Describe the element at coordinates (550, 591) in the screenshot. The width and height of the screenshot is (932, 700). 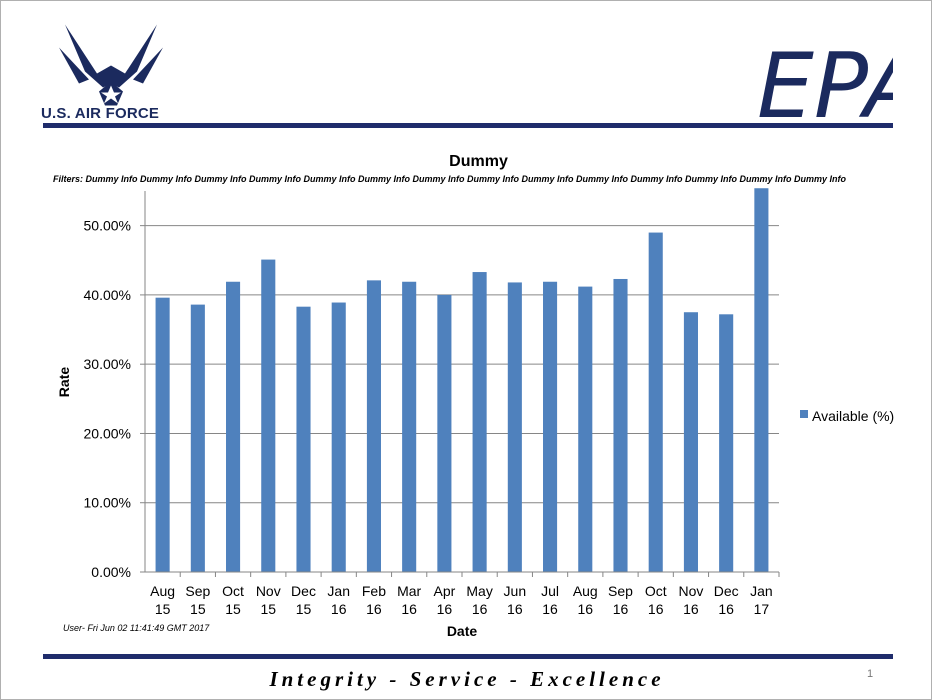
I see `x-tick-label-month: Jul` at that location.